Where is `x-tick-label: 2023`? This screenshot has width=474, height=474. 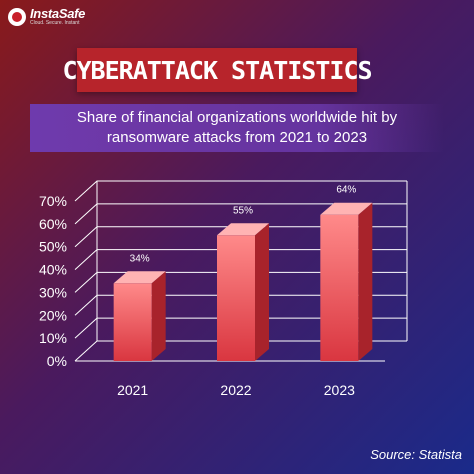 x-tick-label: 2023 is located at coordinates (339, 390).